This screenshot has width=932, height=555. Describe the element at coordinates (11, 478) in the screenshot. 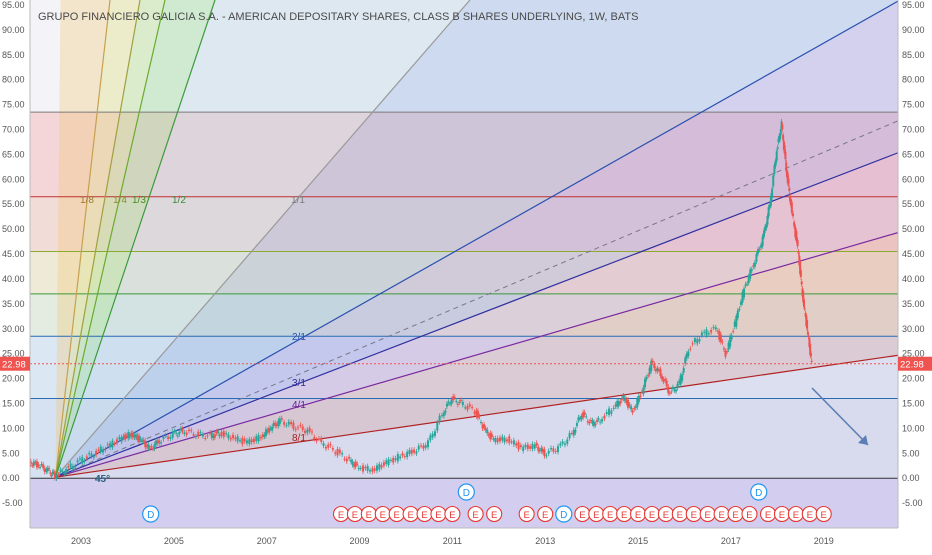

I see `y-tick-label-left: 0.00` at that location.